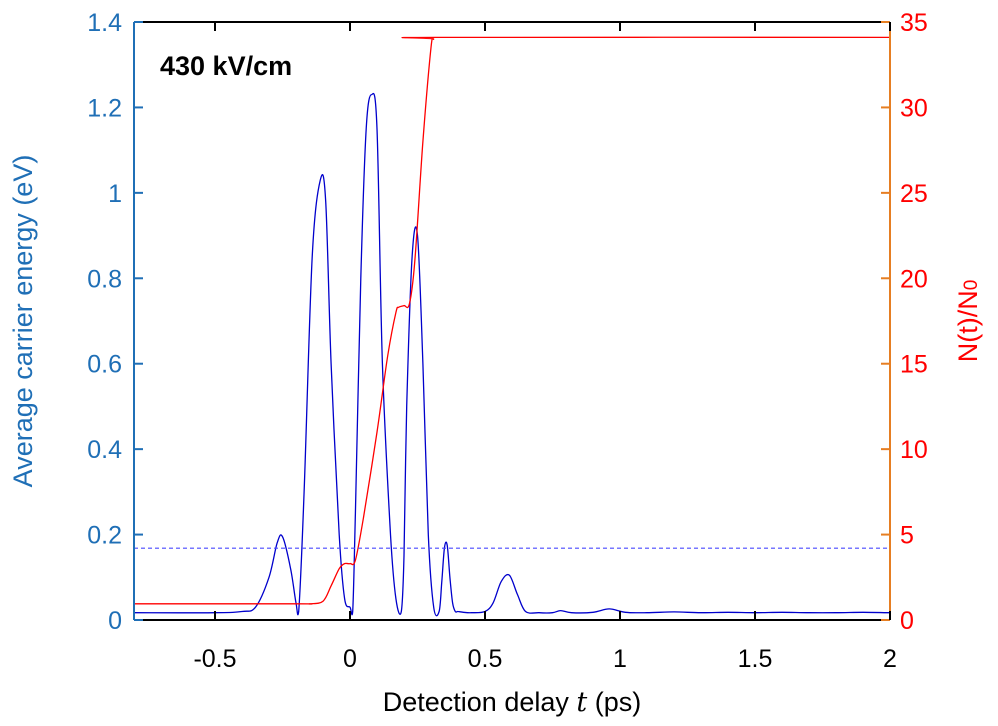 The width and height of the screenshot is (998, 726). I want to click on x-tick-label: 0.5, so click(485, 659).